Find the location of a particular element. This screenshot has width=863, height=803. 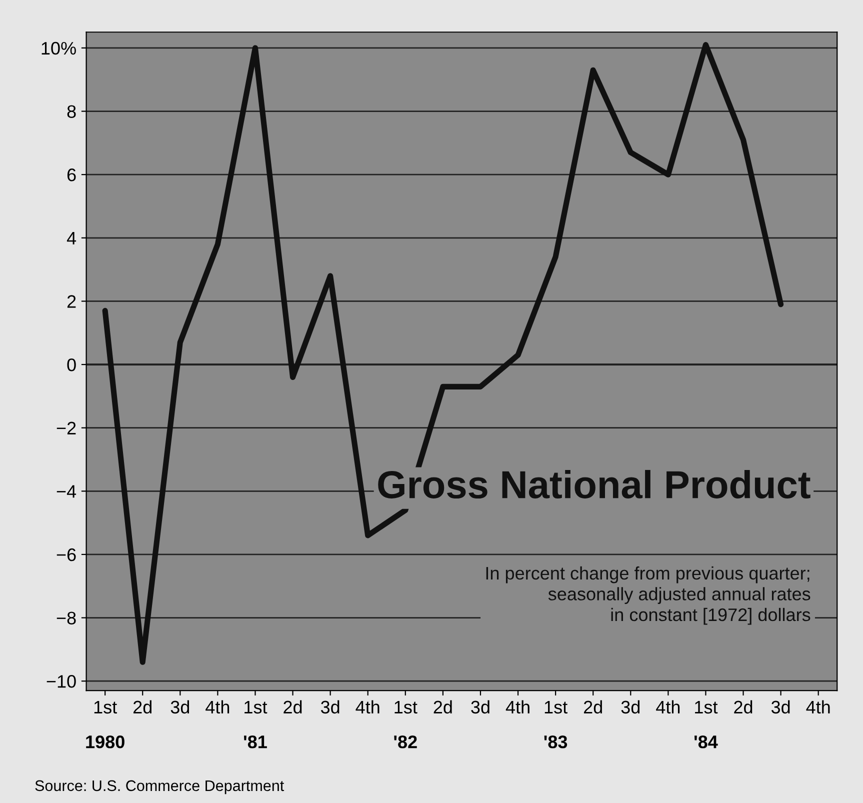

text: '83 is located at coordinates (556, 742).